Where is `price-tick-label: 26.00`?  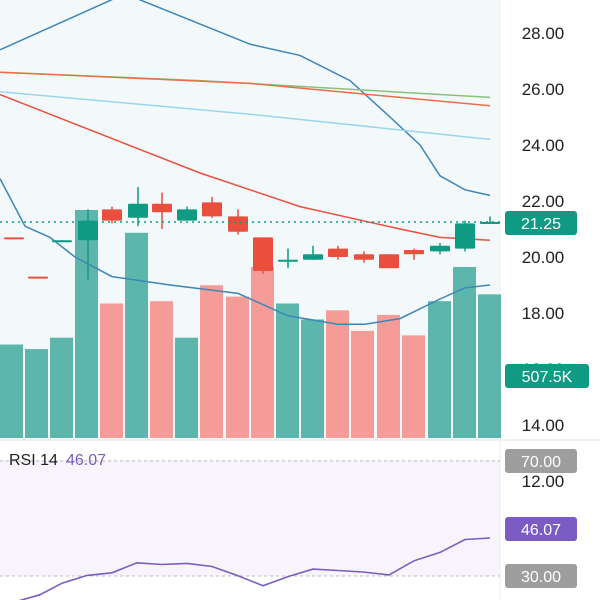 price-tick-label: 26.00 is located at coordinates (543, 89).